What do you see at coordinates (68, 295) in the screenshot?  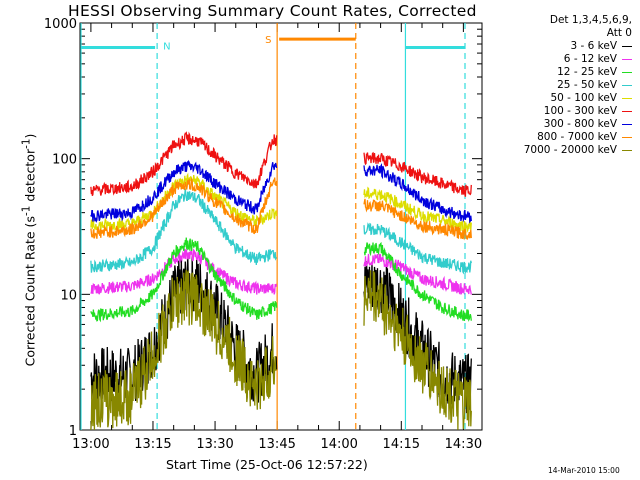 I see `y-tick-label: 10` at bounding box center [68, 295].